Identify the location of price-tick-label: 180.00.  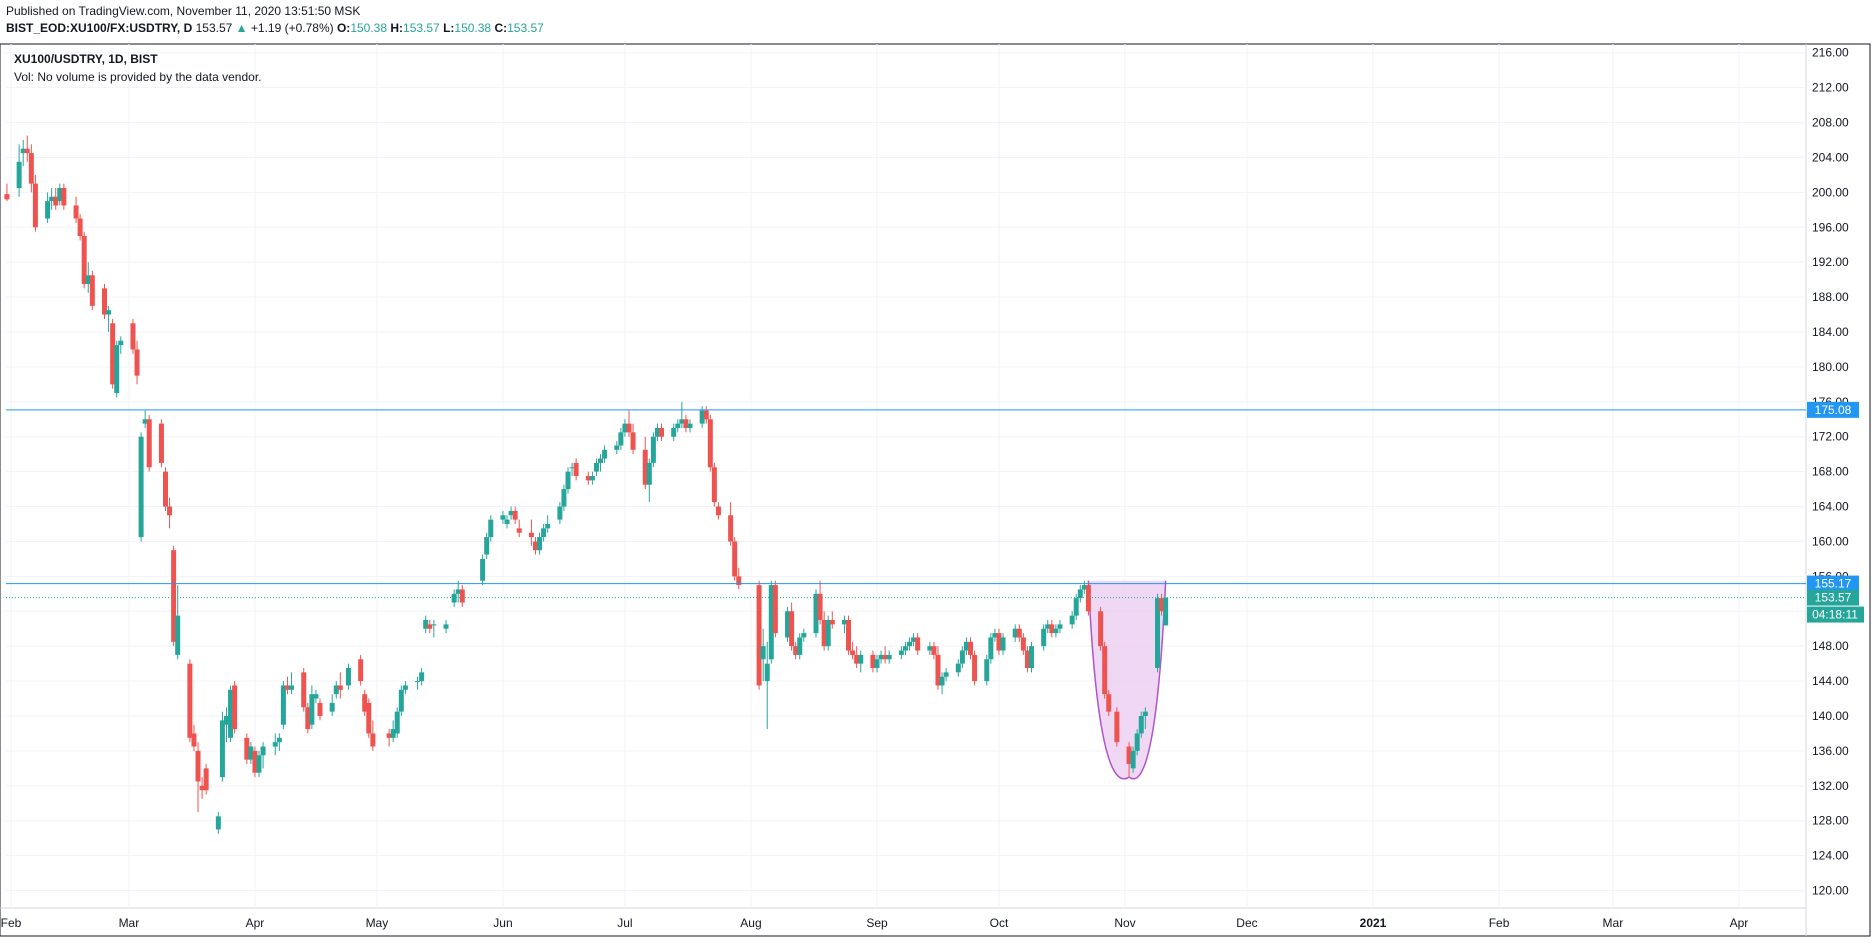
(1830, 367).